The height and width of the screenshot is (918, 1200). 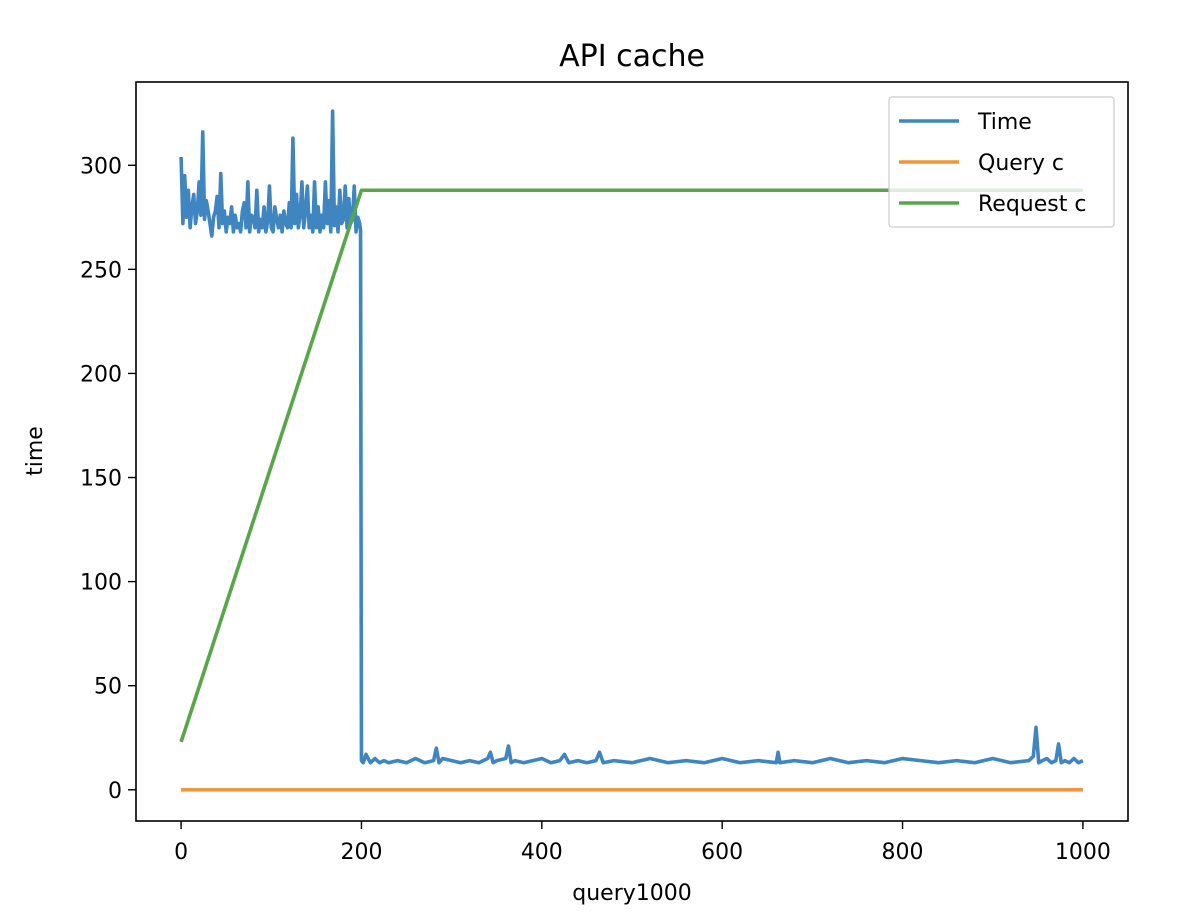 I want to click on chart-title: API cache, so click(x=632, y=56).